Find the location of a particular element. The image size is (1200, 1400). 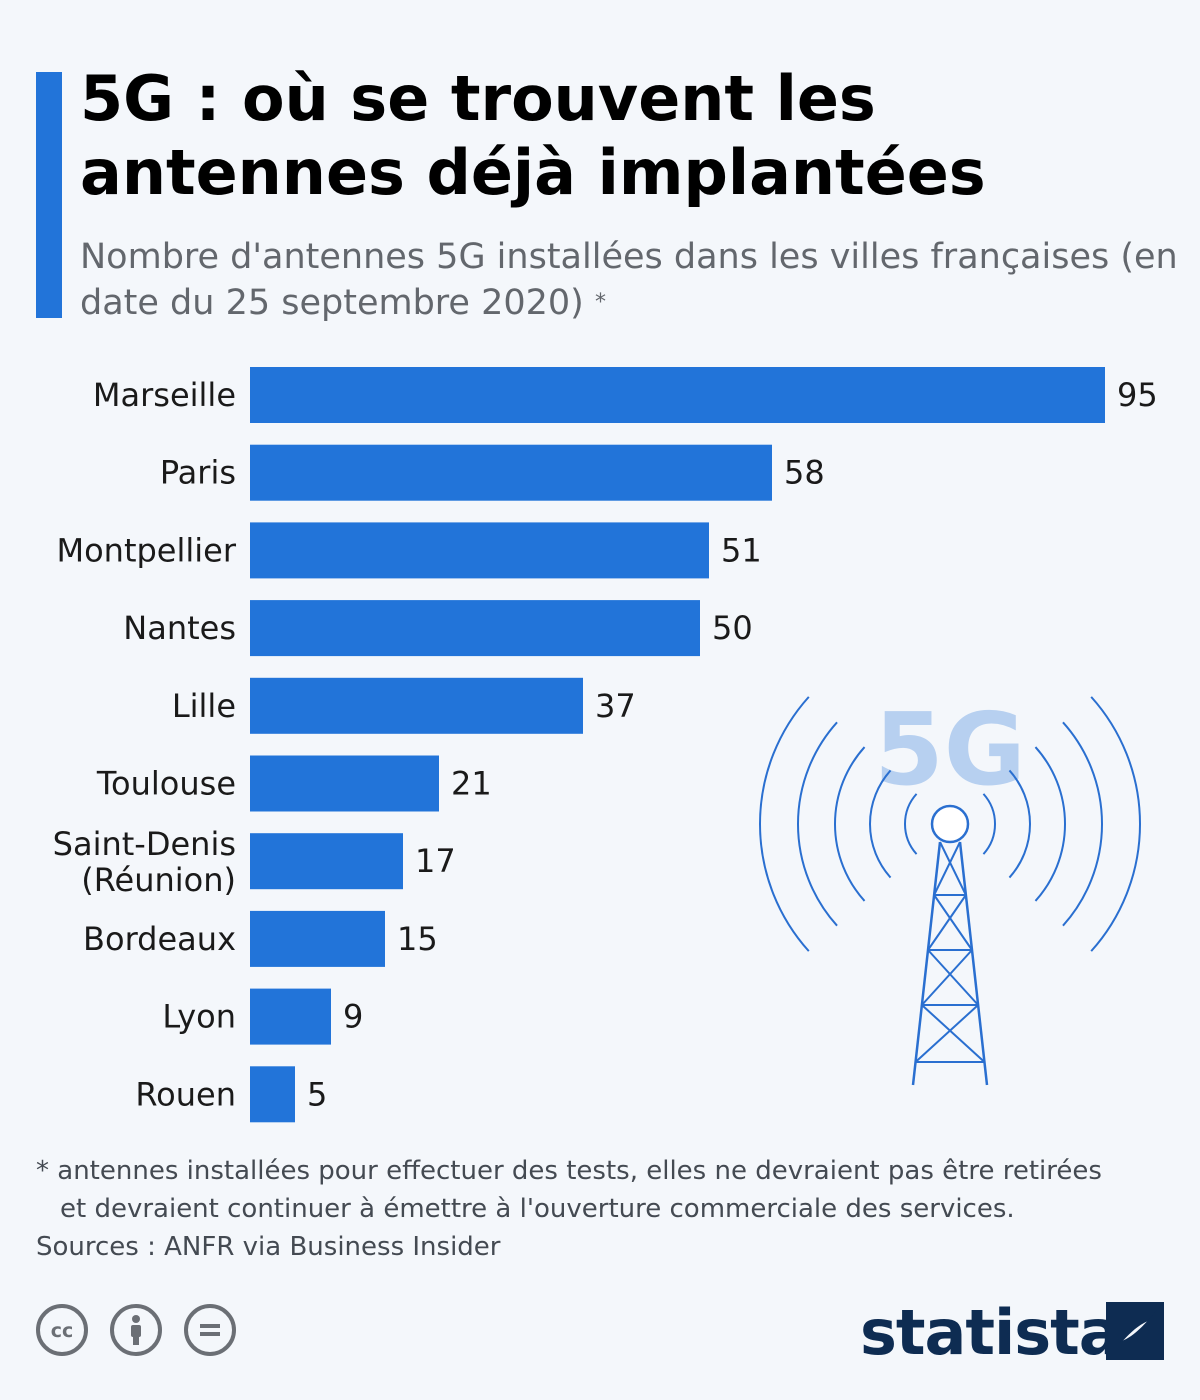

nd-noderivs-icon is located at coordinates (210, 1330).